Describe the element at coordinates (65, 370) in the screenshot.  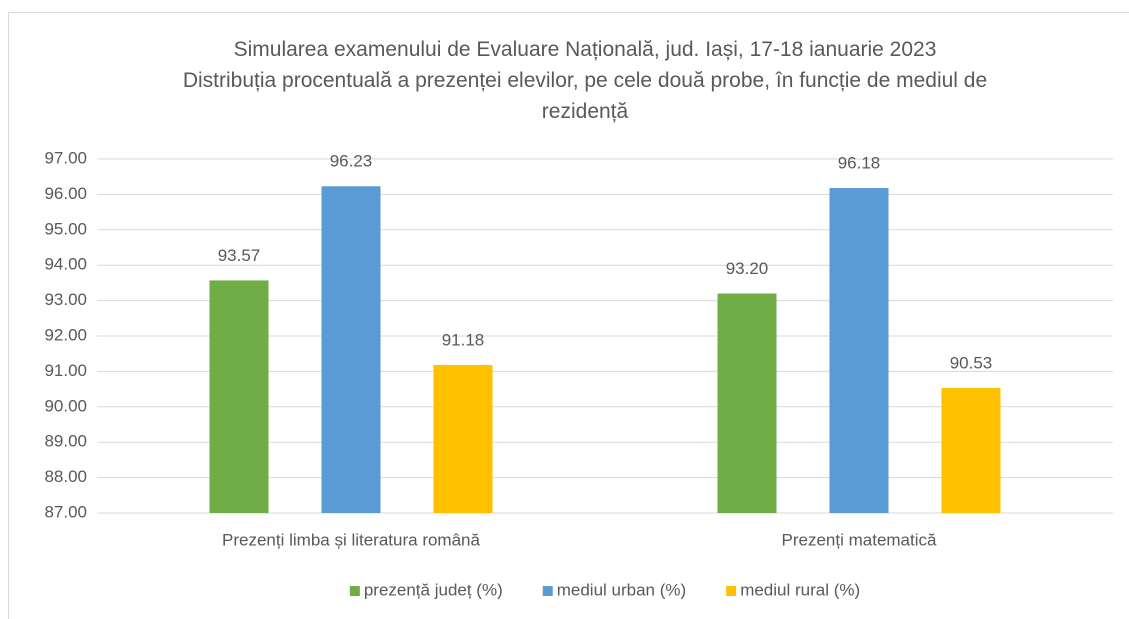
I see `y-tick-label: 91.00` at that location.